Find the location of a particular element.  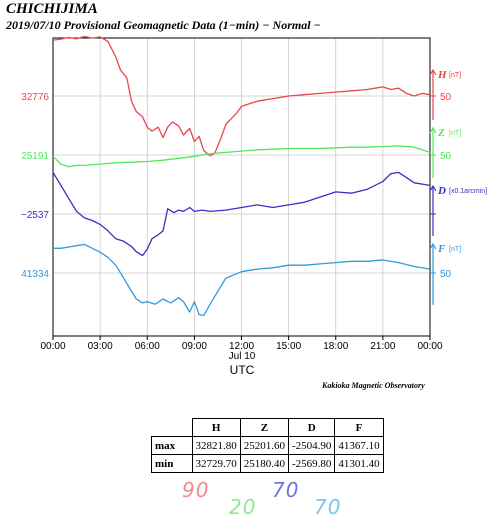

stats-row-max: max 32821.80 25201.60 -2504.90 41367.10 is located at coordinates (267, 445).